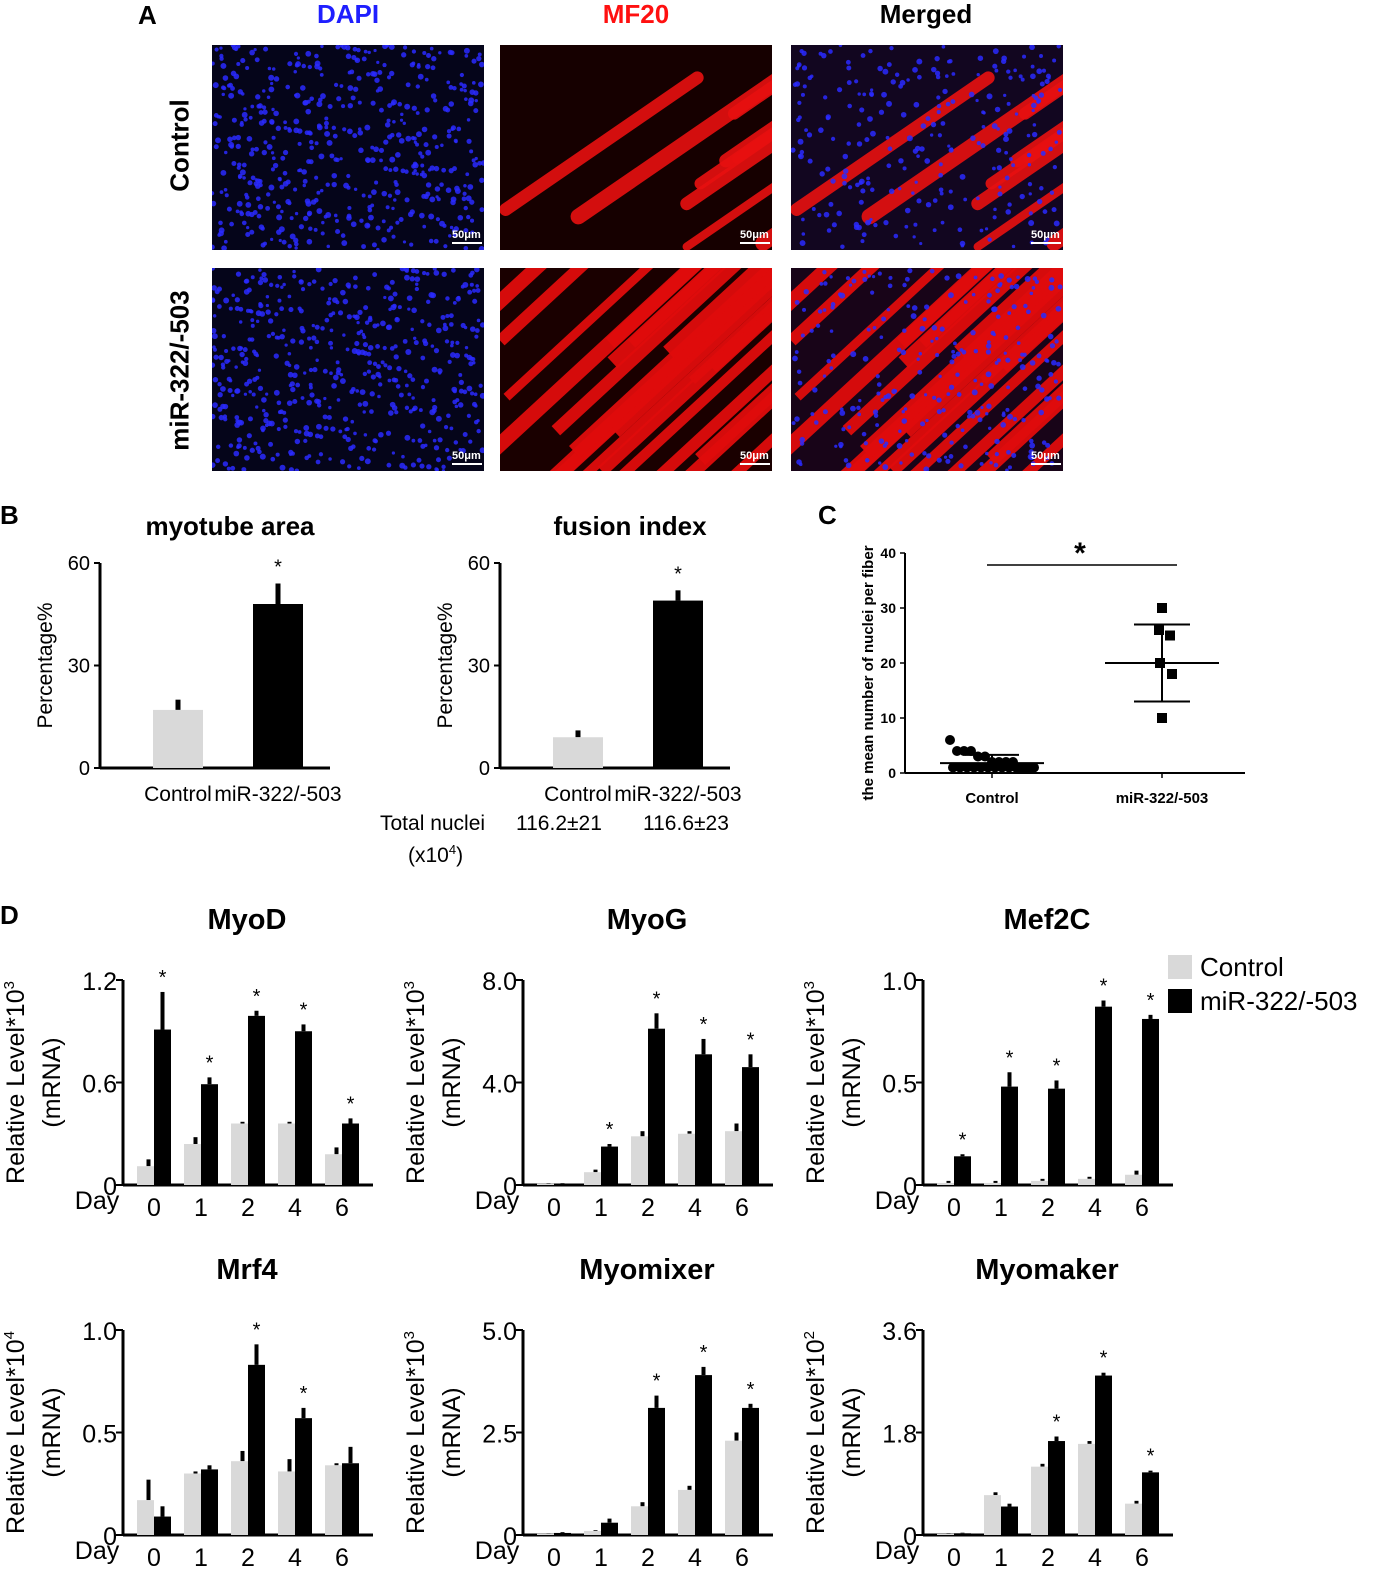  Describe the element at coordinates (295, 1208) in the screenshot. I see `x-tick-label: 4` at that location.